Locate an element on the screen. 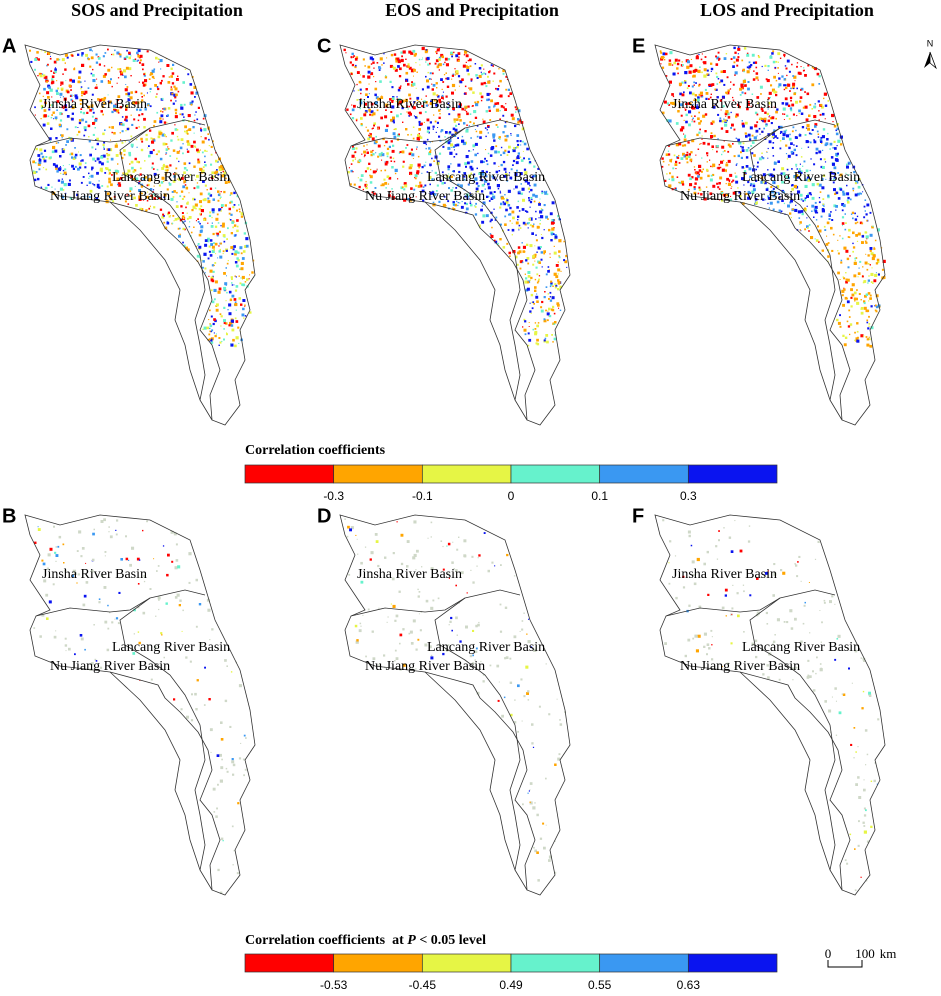 The height and width of the screenshot is (996, 941). legend-swatch is located at coordinates (289, 474).